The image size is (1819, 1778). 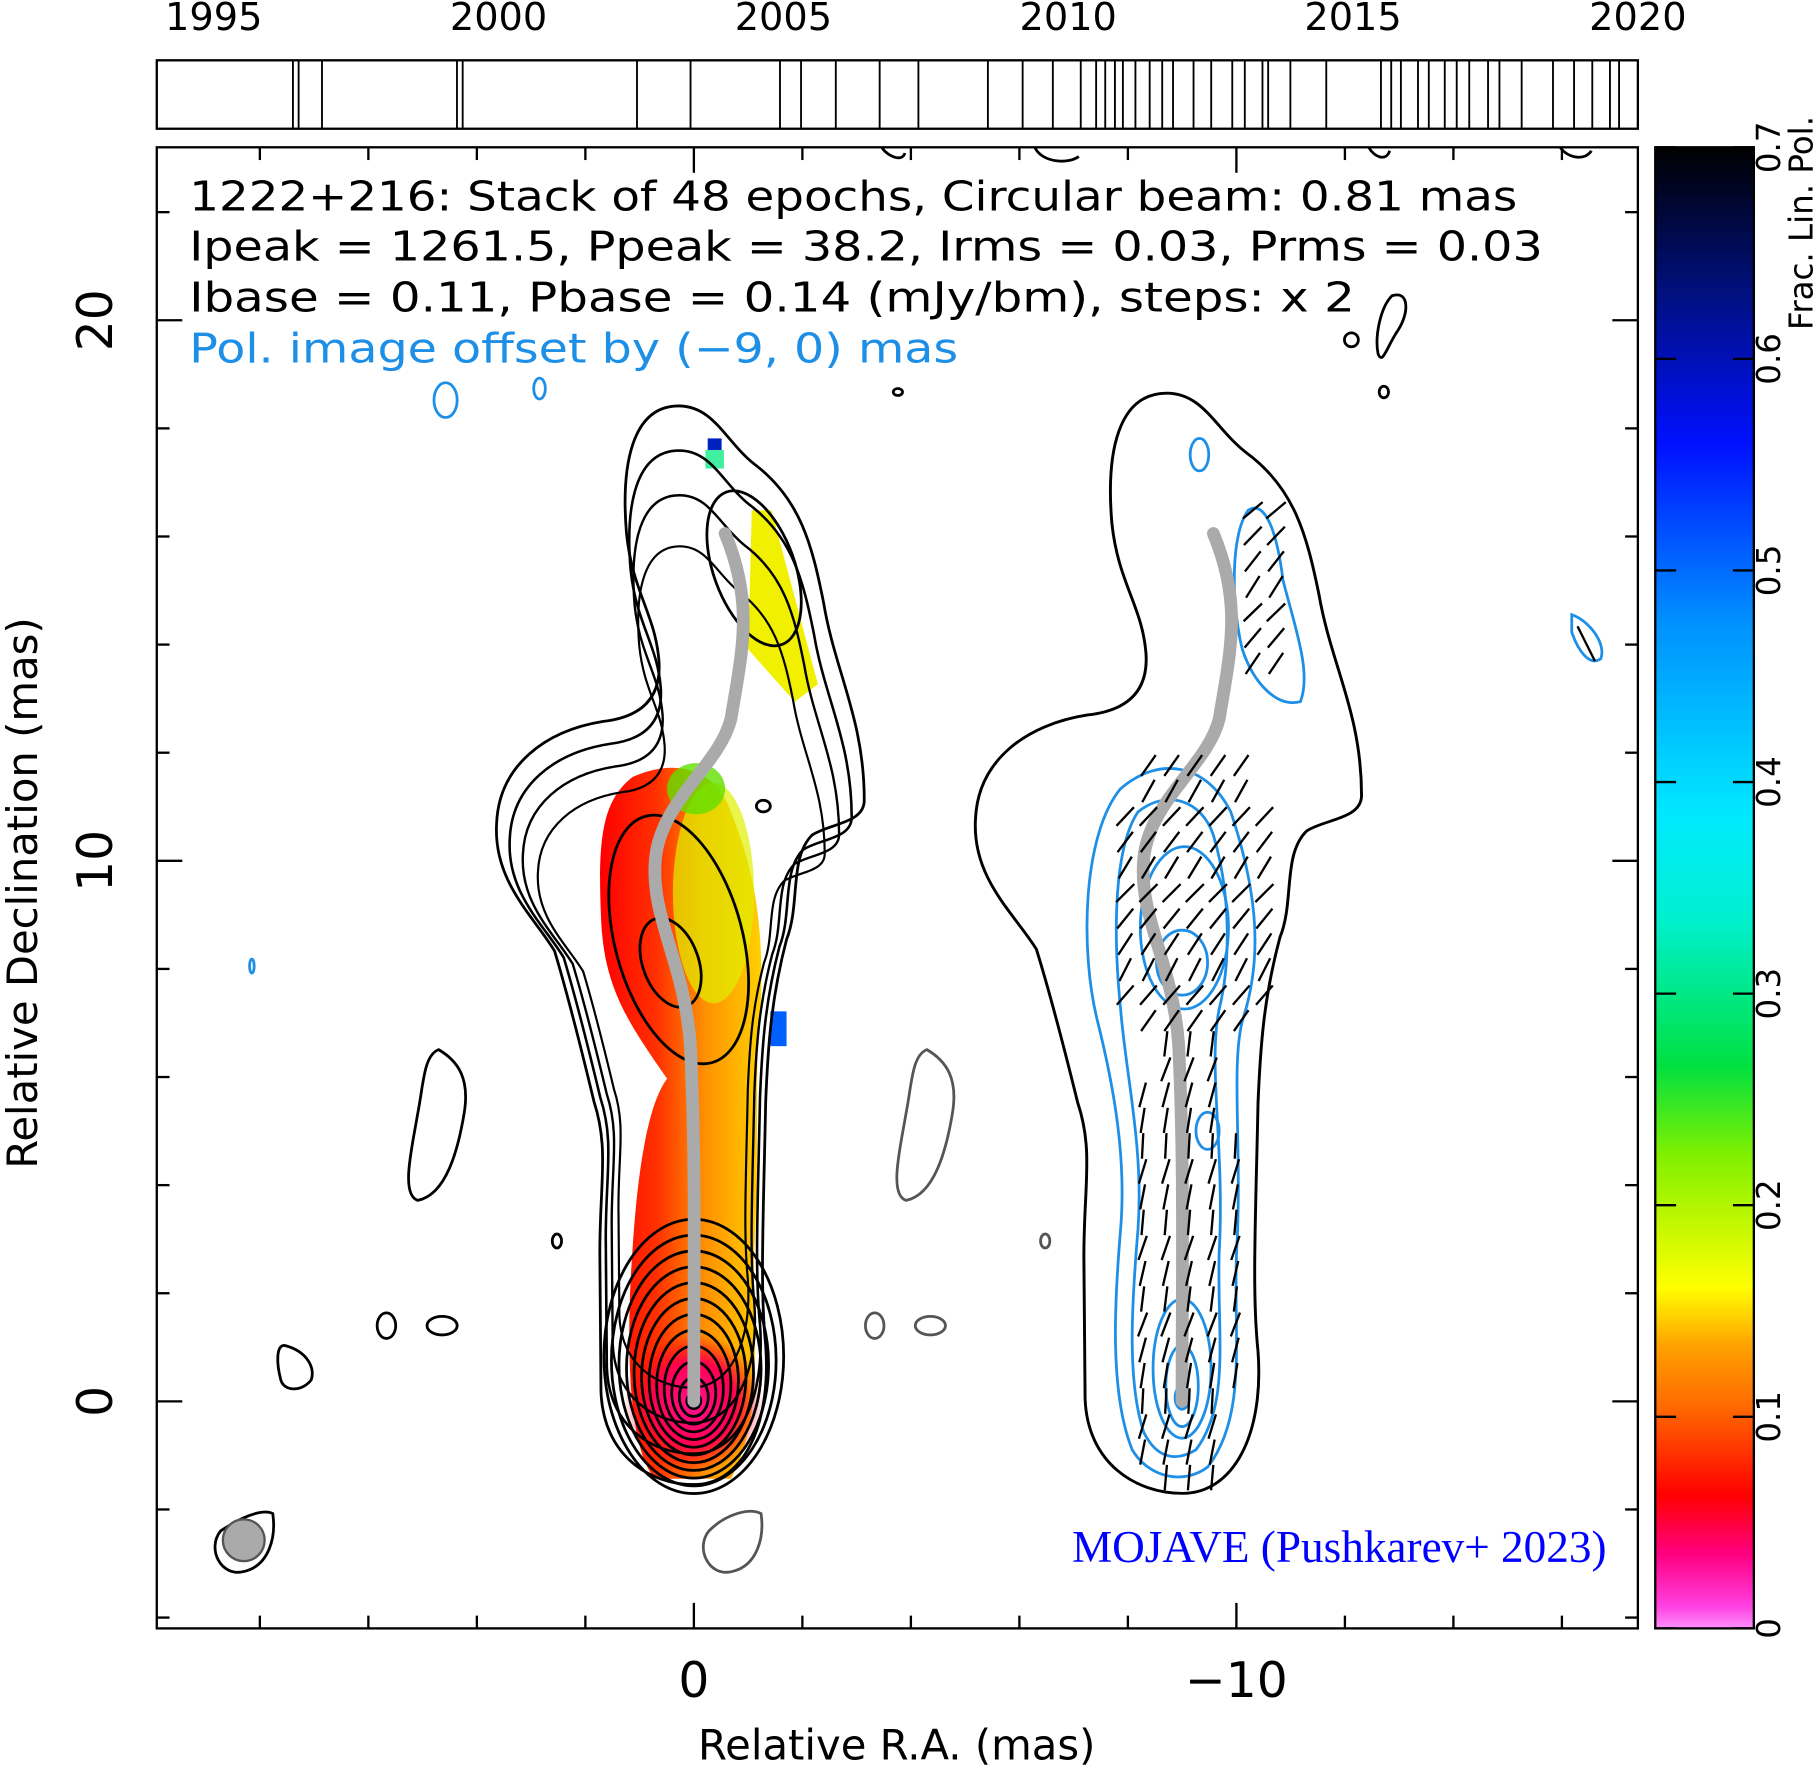 I want to click on colorbar-tick-label: 0.5, so click(x=1769, y=571).